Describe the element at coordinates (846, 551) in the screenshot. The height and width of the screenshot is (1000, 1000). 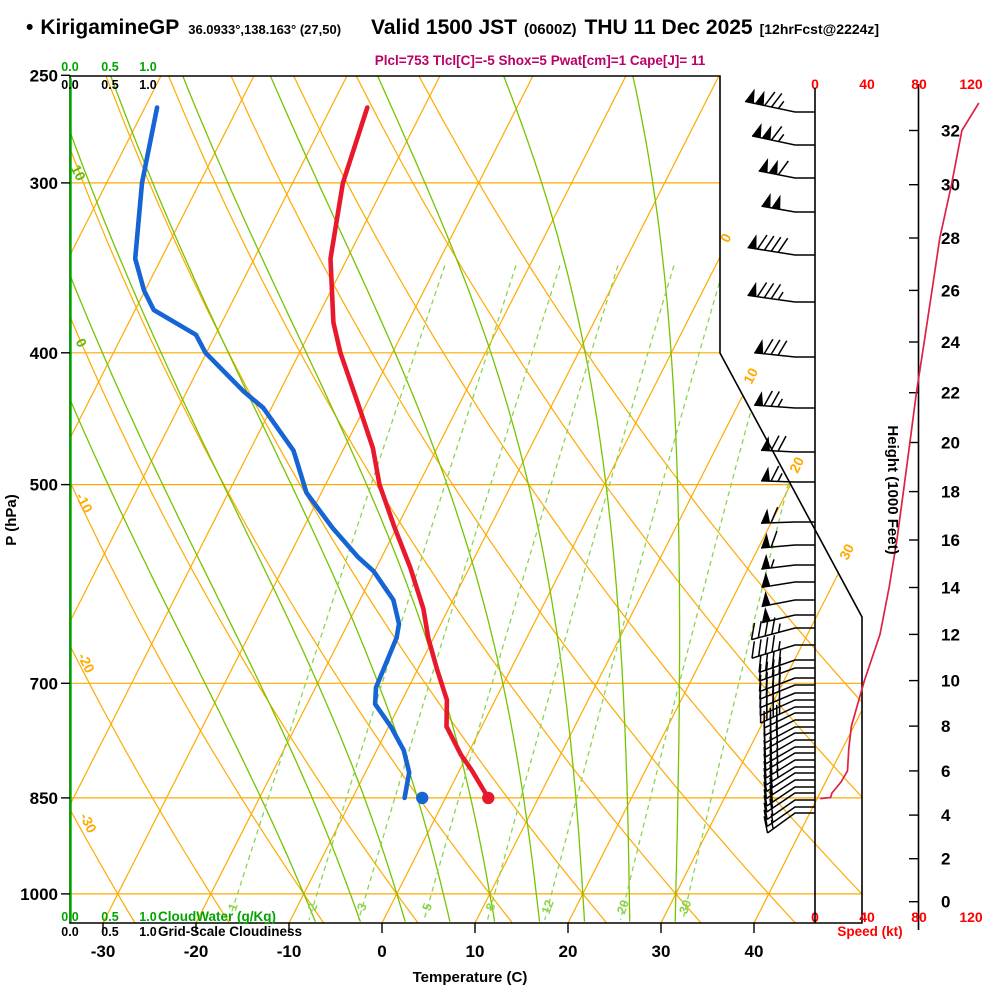
I see `isotherm-edge-label: 30` at that location.